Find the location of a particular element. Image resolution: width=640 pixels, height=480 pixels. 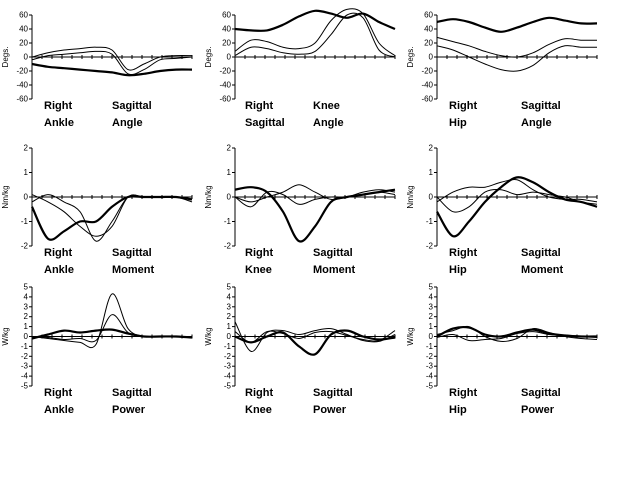

y-tick-label: -40 is located at coordinates (427, 85).